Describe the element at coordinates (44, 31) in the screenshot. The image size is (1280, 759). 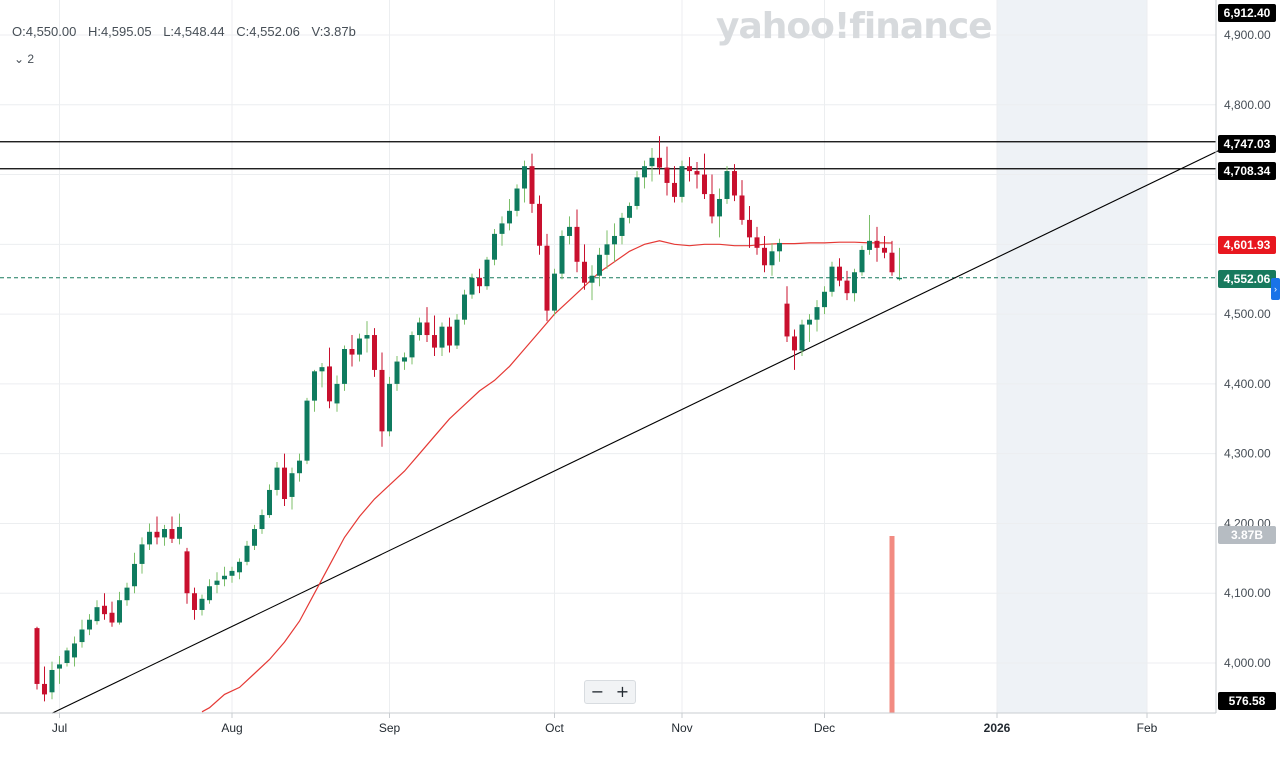
I see `open-value: O:4,550.00` at that location.